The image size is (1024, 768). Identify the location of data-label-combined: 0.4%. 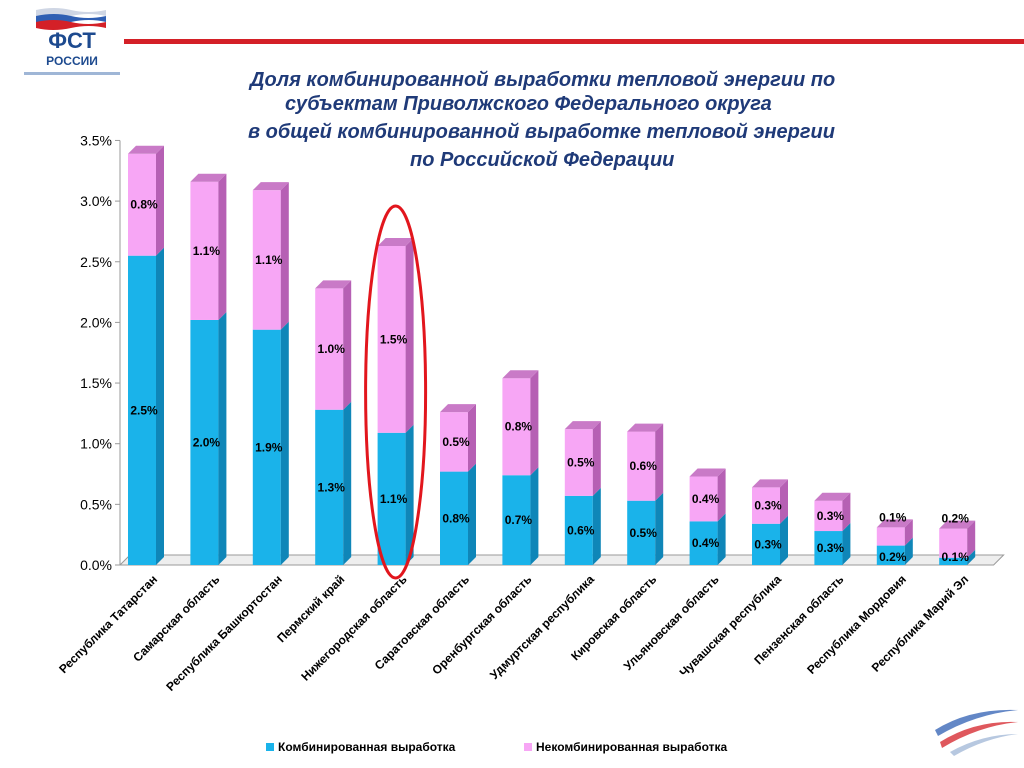
(706, 543).